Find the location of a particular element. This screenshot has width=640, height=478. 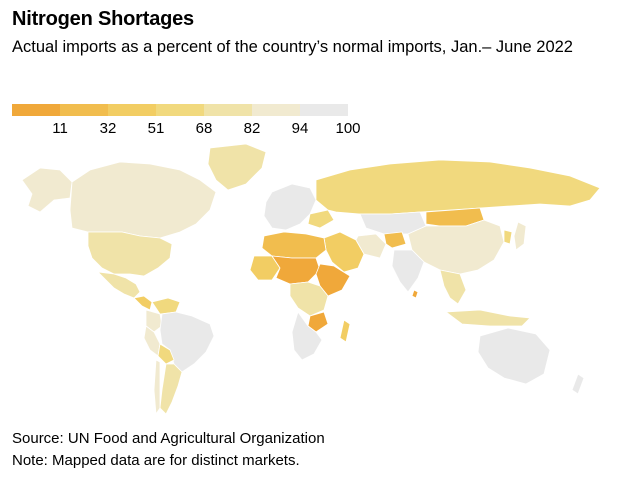

legend-tick-label: 94 is located at coordinates (300, 128).